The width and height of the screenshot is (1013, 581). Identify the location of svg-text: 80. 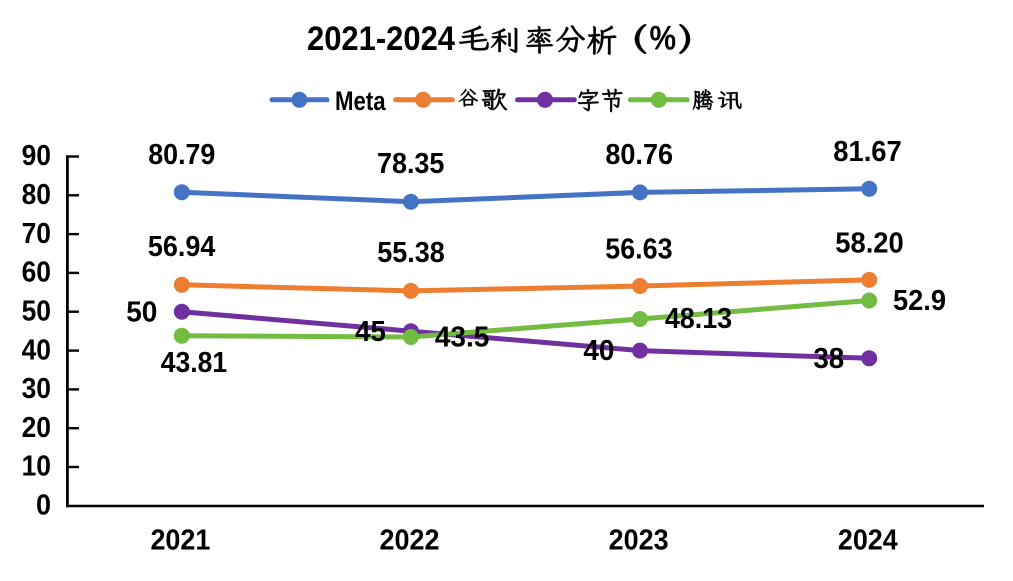
(36, 195).